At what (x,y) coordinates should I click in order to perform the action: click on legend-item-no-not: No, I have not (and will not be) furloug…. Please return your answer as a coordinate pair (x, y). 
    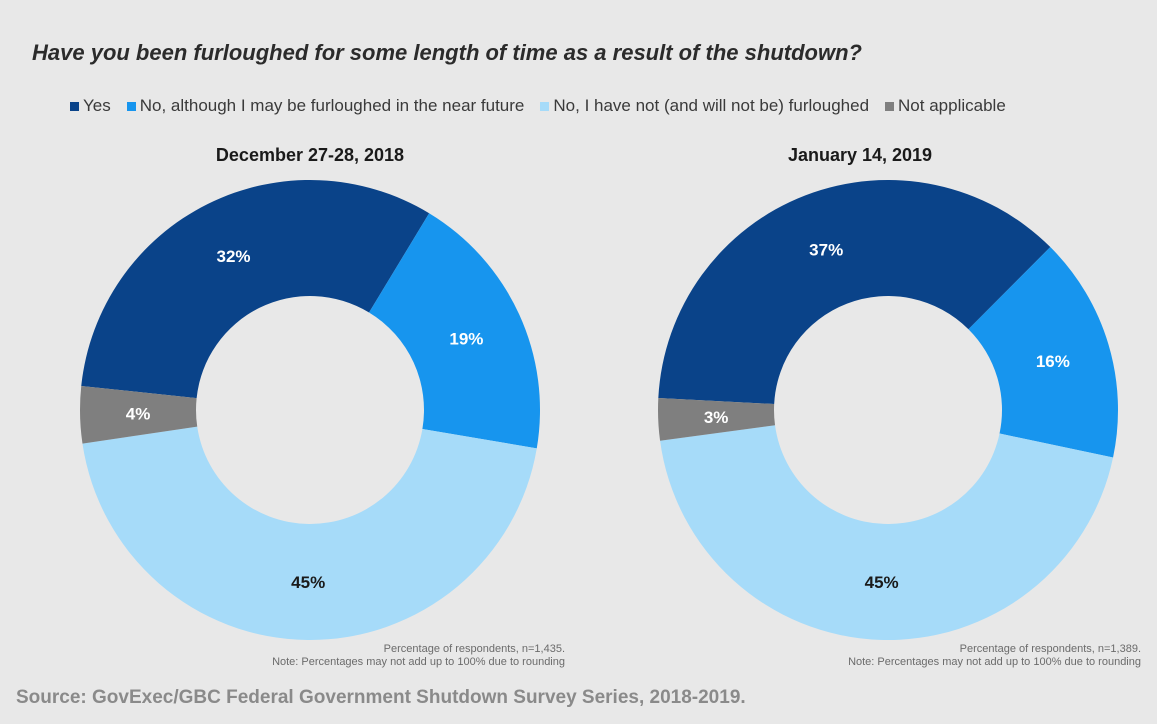
    Looking at the image, I should click on (704, 106).